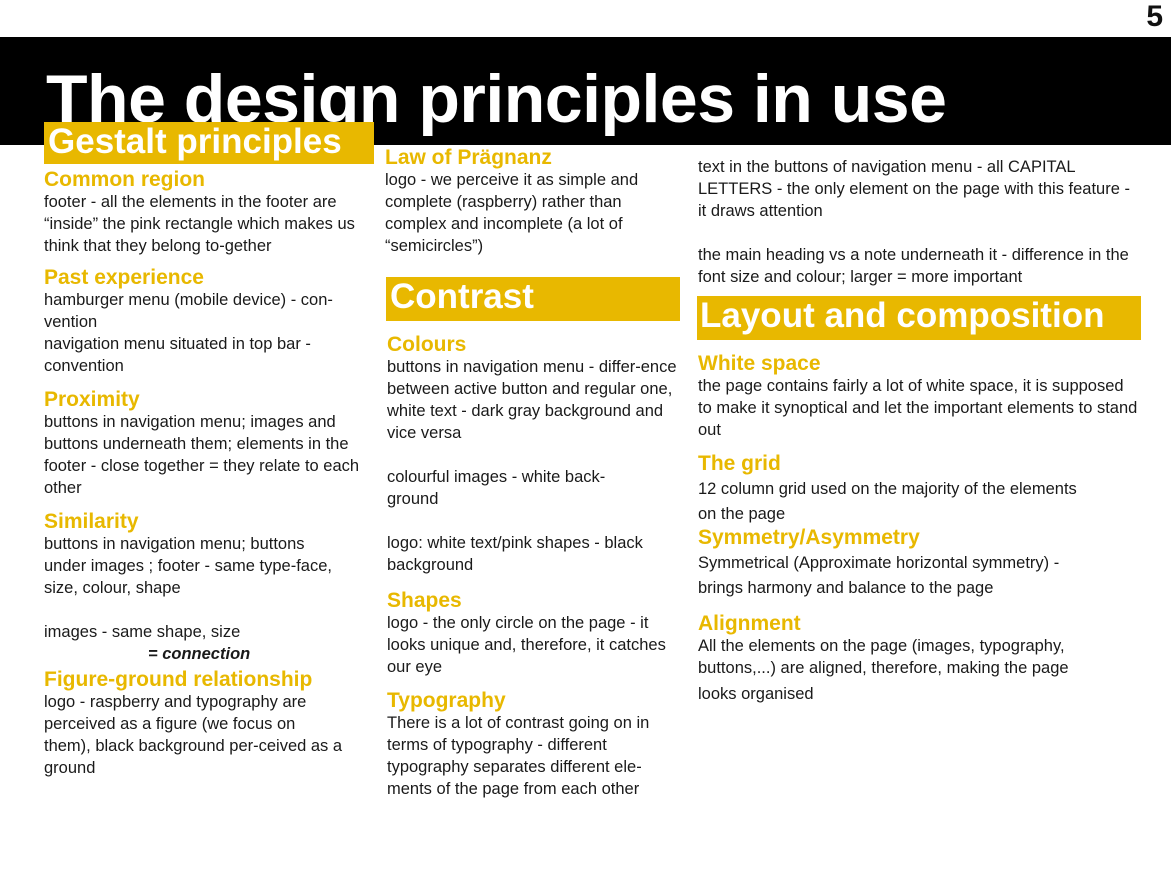 Image resolution: width=1171 pixels, height=879 pixels. I want to click on heading-similarity: Similarity, so click(91, 521).